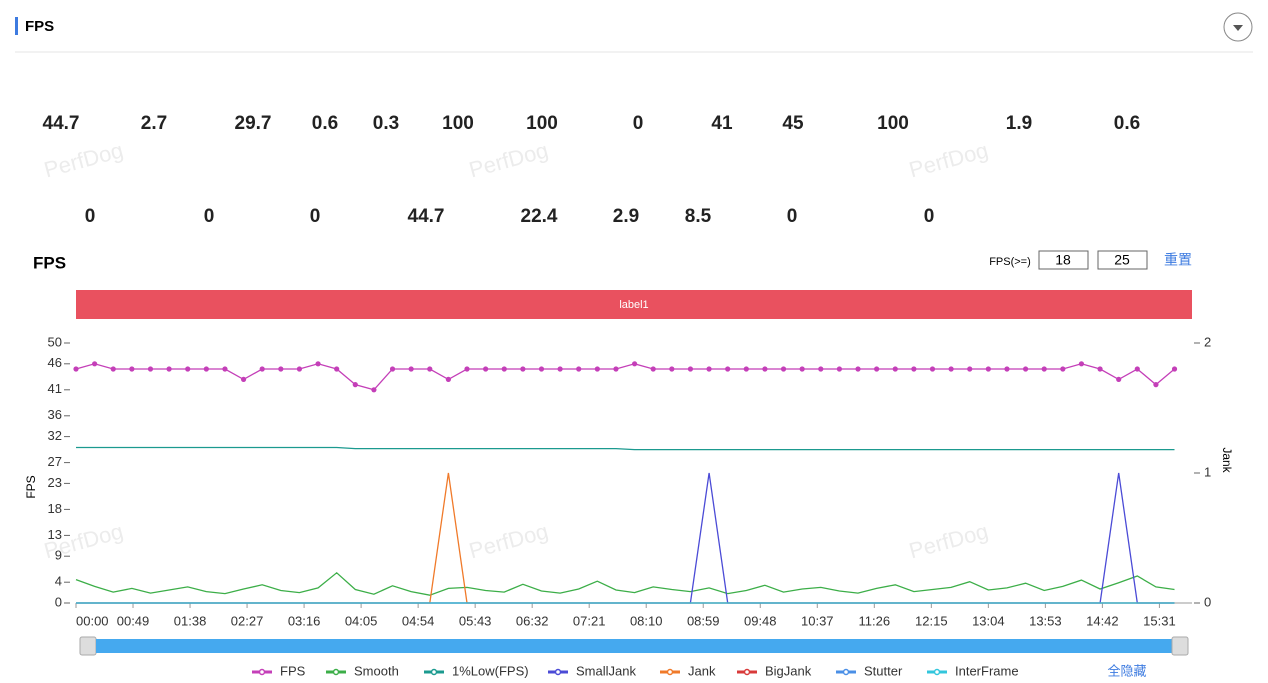 The height and width of the screenshot is (683, 1268). Describe the element at coordinates (931, 620) in the screenshot. I see `x-tick-label: 12:15` at that location.